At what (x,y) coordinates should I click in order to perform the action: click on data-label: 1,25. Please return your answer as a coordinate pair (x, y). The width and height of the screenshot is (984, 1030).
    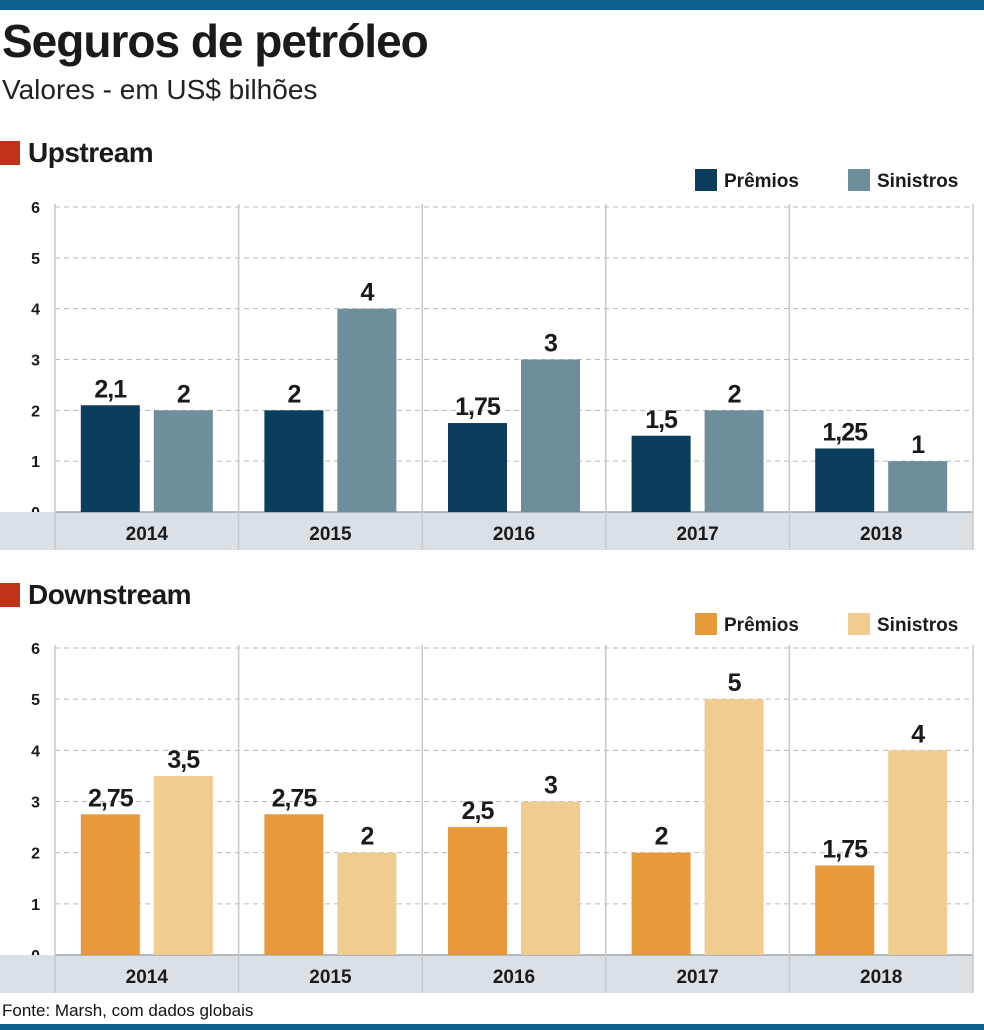
    Looking at the image, I should click on (845, 432).